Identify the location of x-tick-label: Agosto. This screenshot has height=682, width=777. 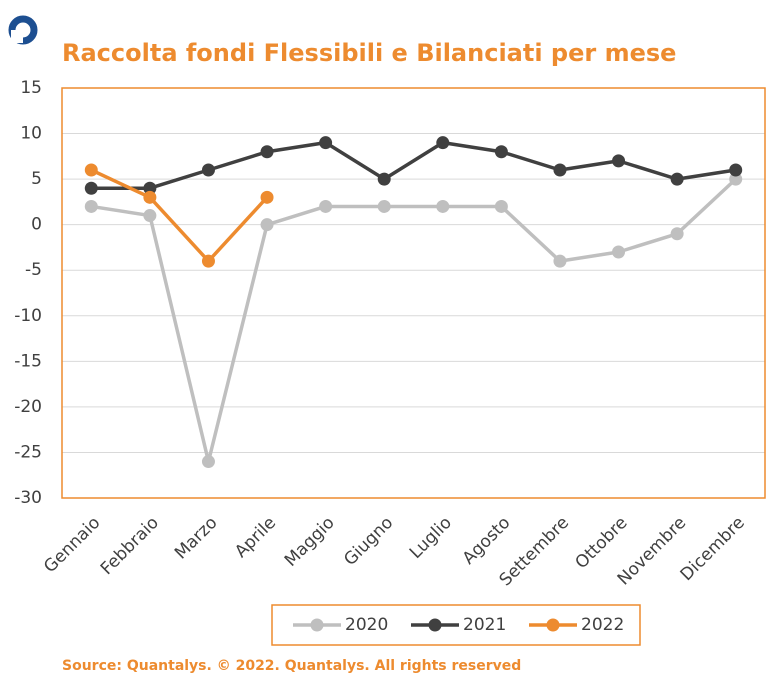
(487, 541).